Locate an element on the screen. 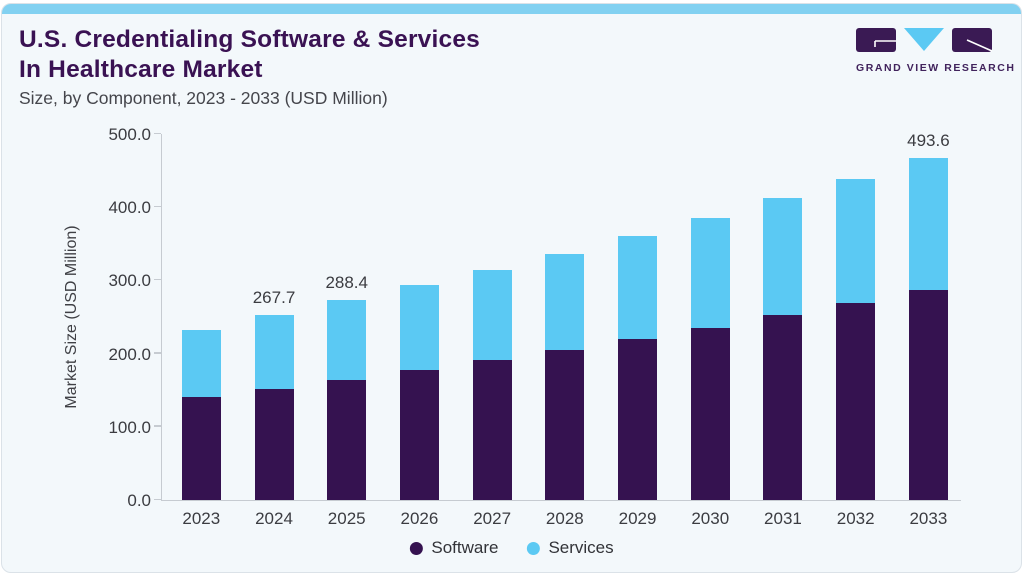  legend-item-software: Software is located at coordinates (453, 548).